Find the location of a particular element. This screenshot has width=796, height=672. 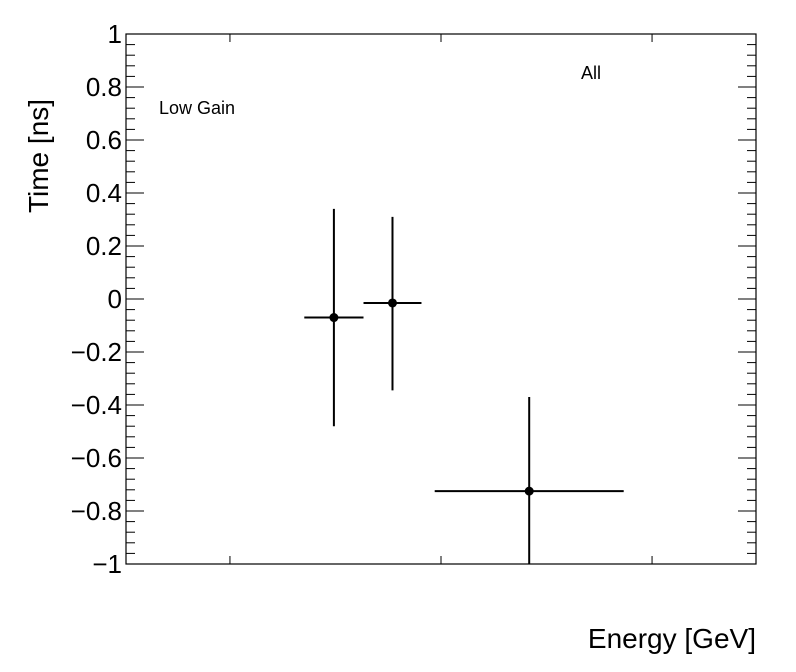

y-tick-label: 1 is located at coordinates (115, 34).